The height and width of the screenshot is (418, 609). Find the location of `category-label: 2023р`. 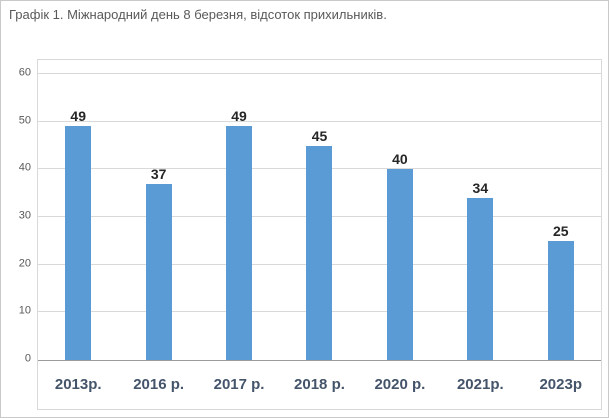

category-label: 2023р is located at coordinates (561, 384).